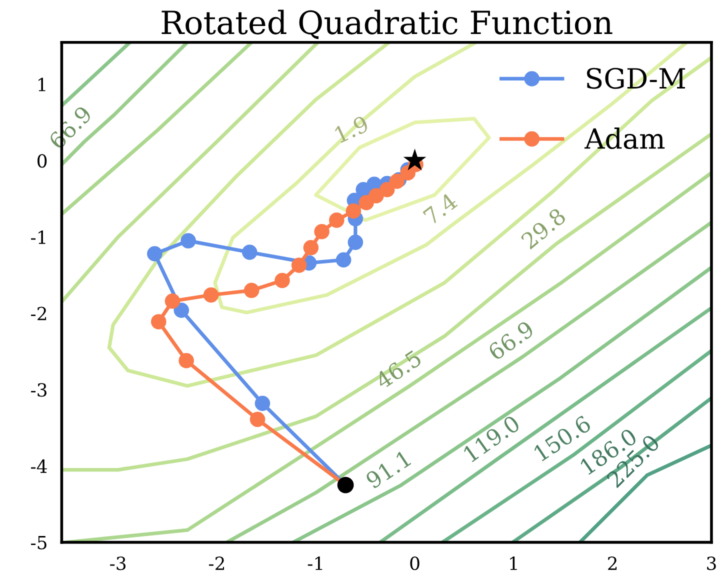 Image resolution: width=726 pixels, height=580 pixels. What do you see at coordinates (118, 563) in the screenshot?
I see `x-tick-label: -3` at bounding box center [118, 563].